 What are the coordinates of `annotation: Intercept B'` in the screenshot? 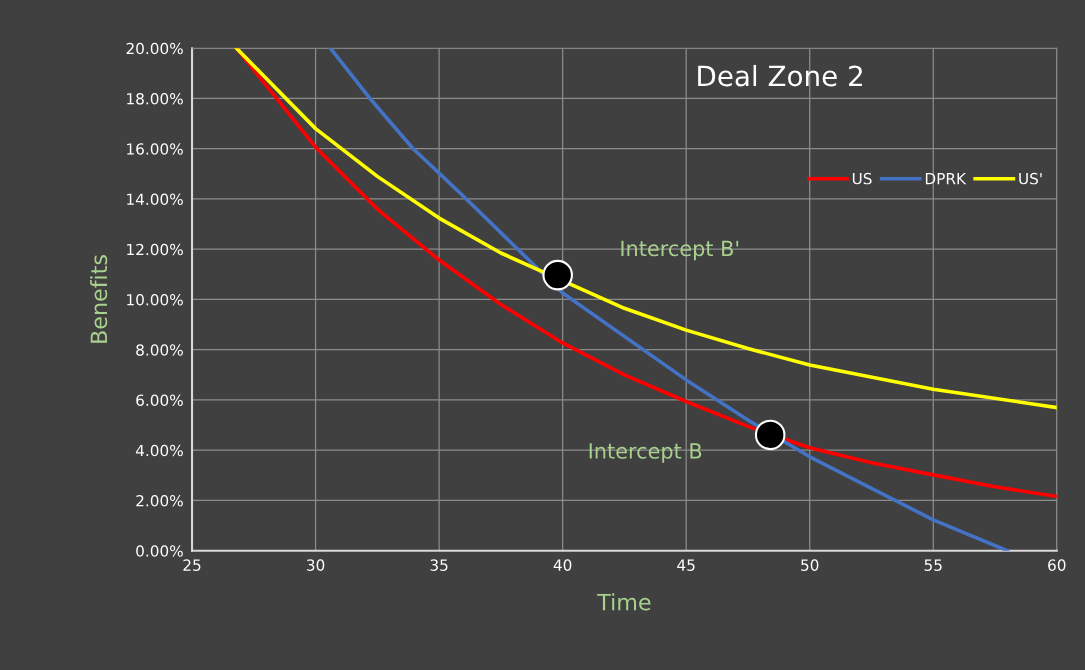 It's located at (680, 250).